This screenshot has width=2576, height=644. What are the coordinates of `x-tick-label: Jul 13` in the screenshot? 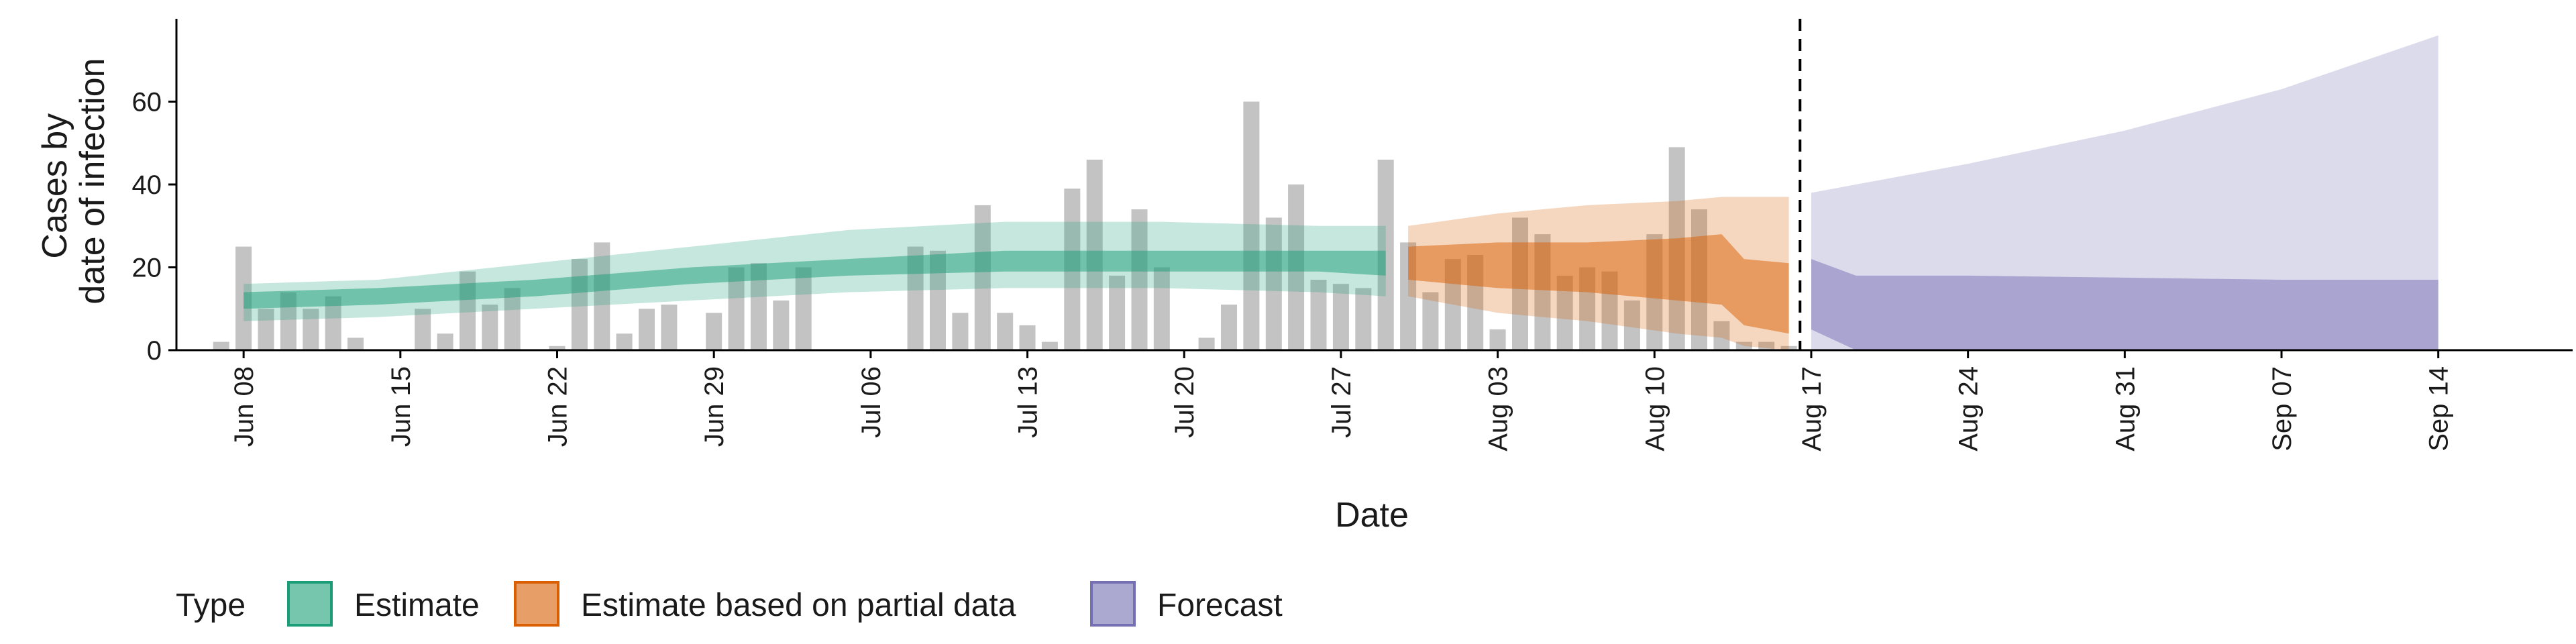 It's located at (1028, 402).